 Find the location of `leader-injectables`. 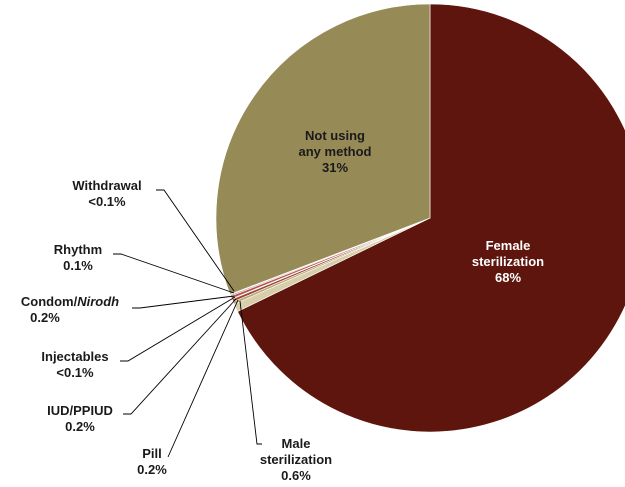

leader-injectables is located at coordinates (178, 329).